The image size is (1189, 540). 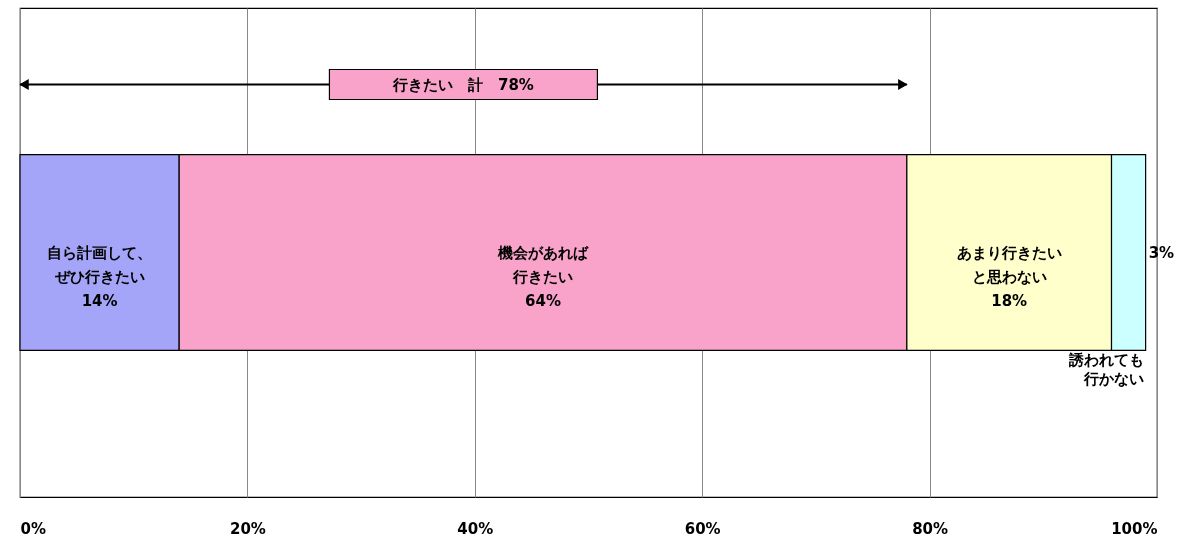 I want to click on x-tick-label: 40%, so click(x=475, y=528).